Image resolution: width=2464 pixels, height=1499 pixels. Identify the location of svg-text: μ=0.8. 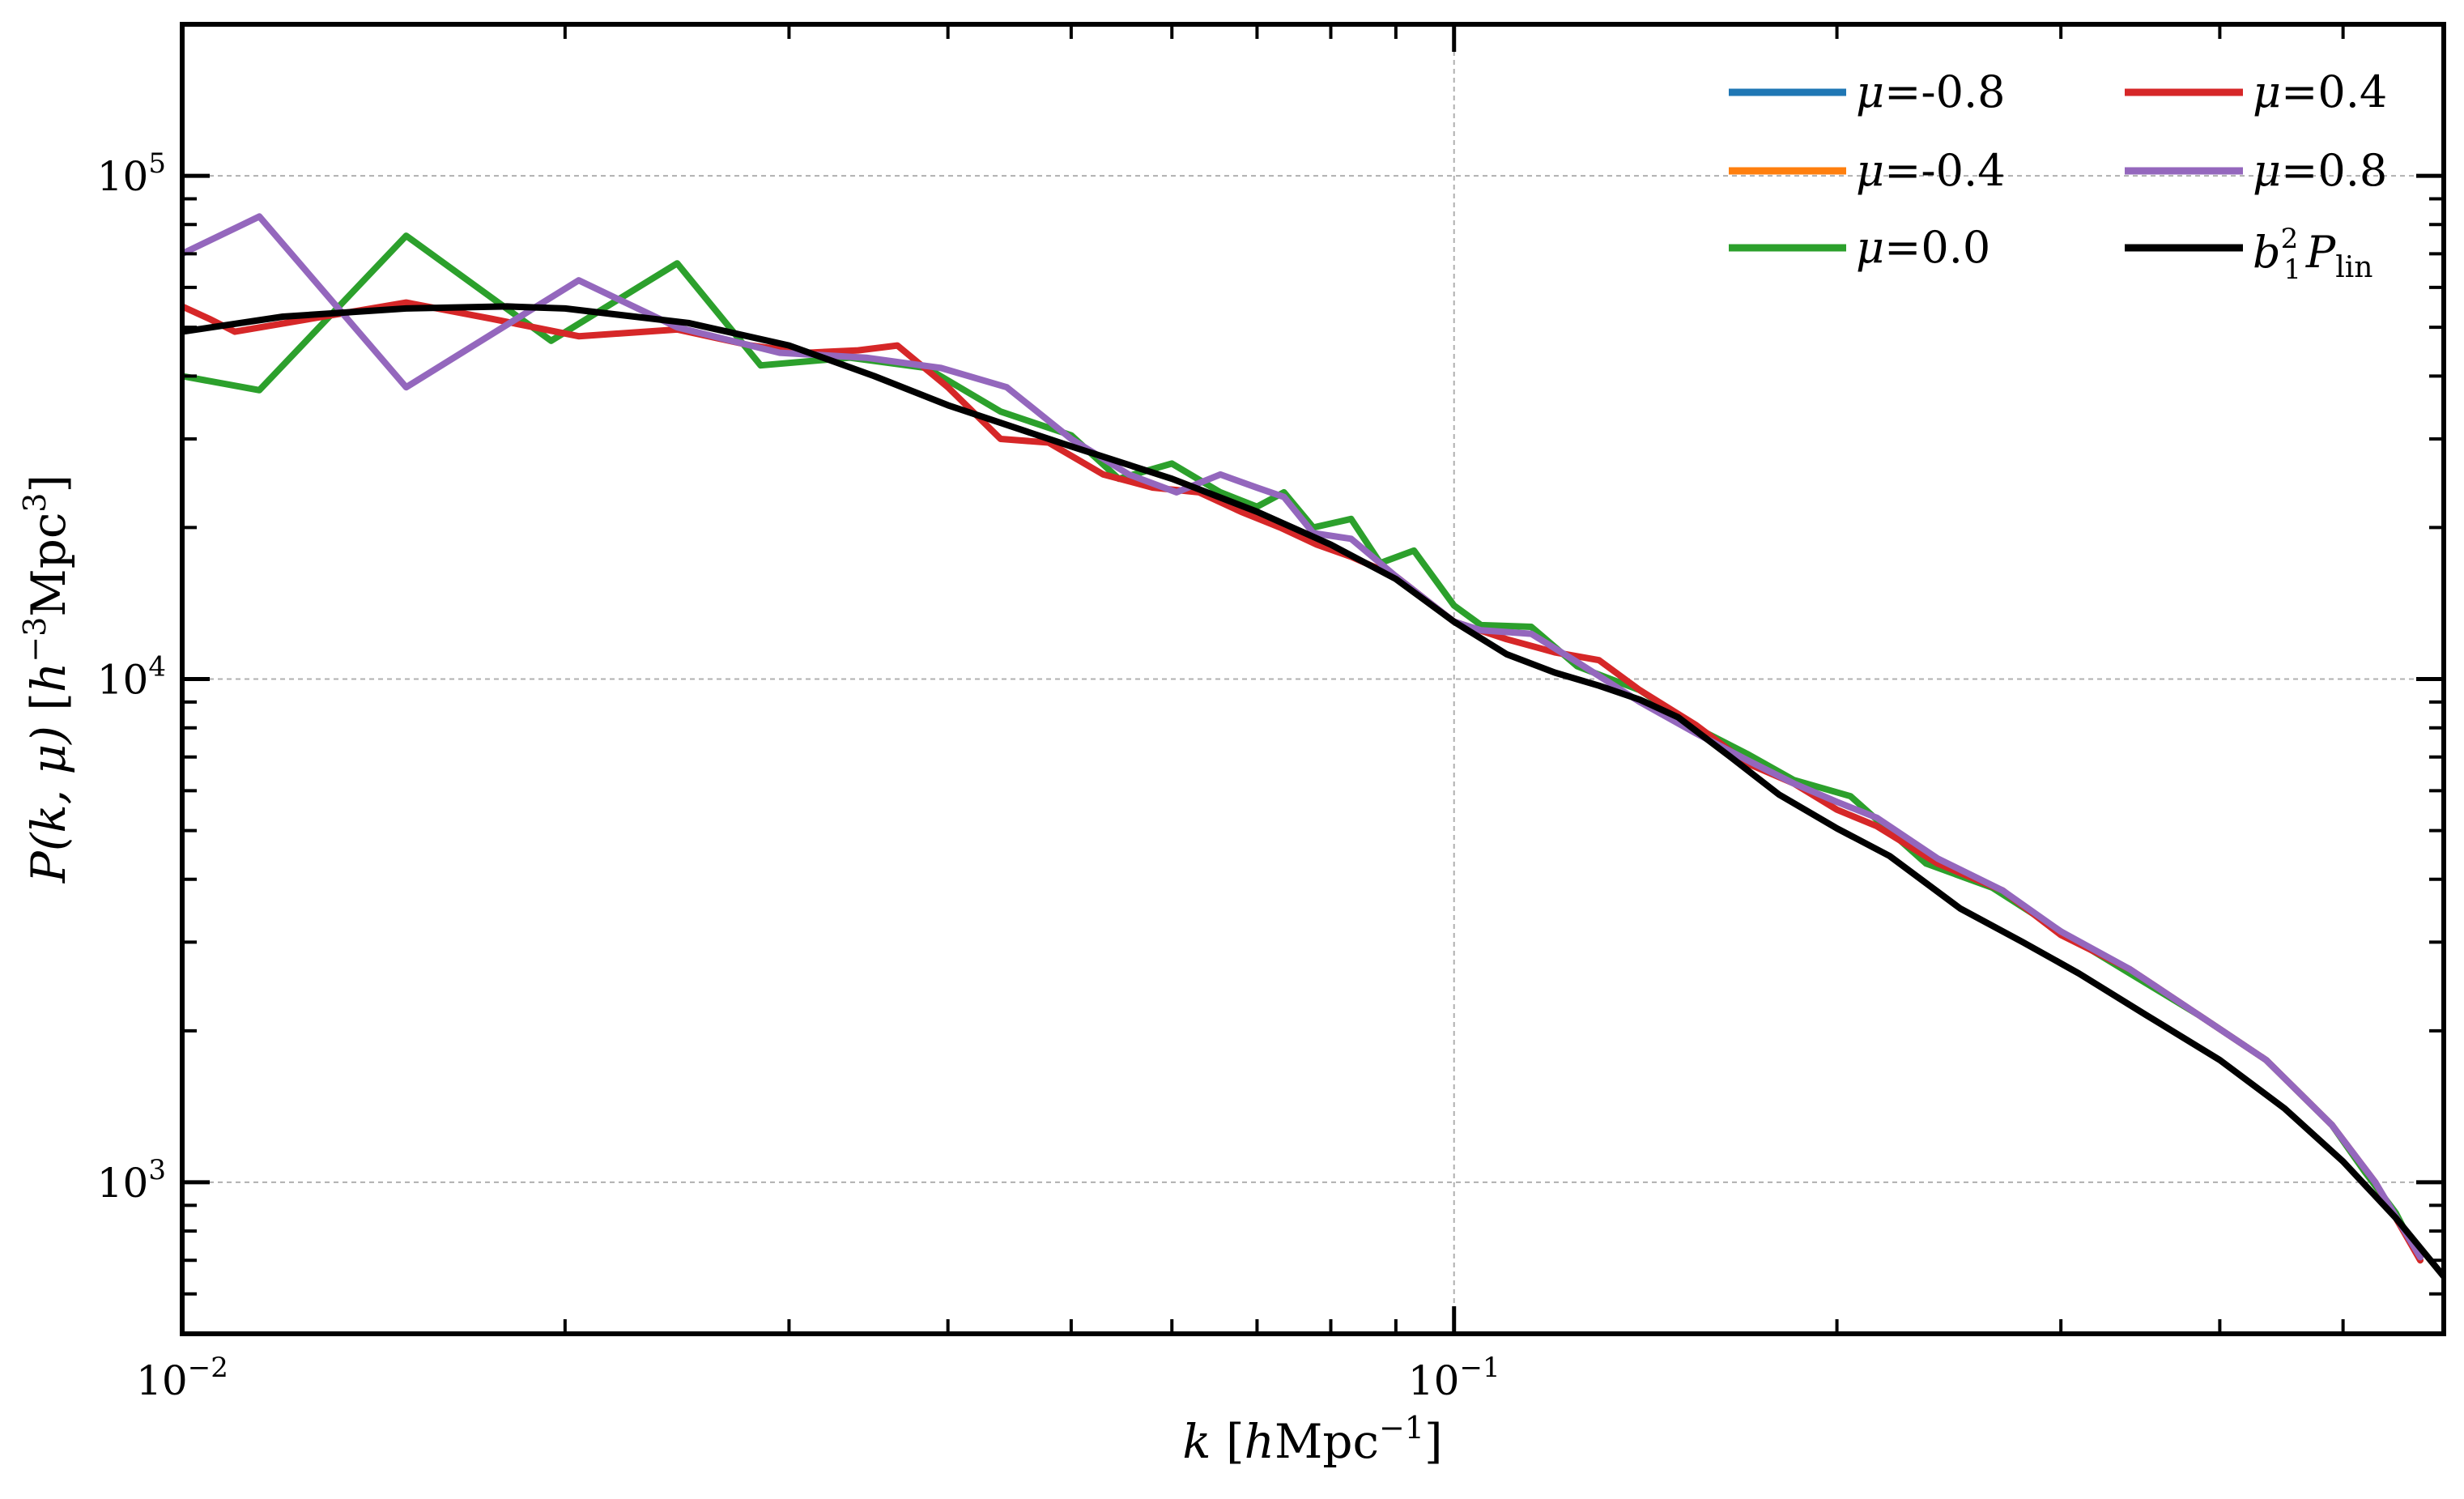
(2320, 170).